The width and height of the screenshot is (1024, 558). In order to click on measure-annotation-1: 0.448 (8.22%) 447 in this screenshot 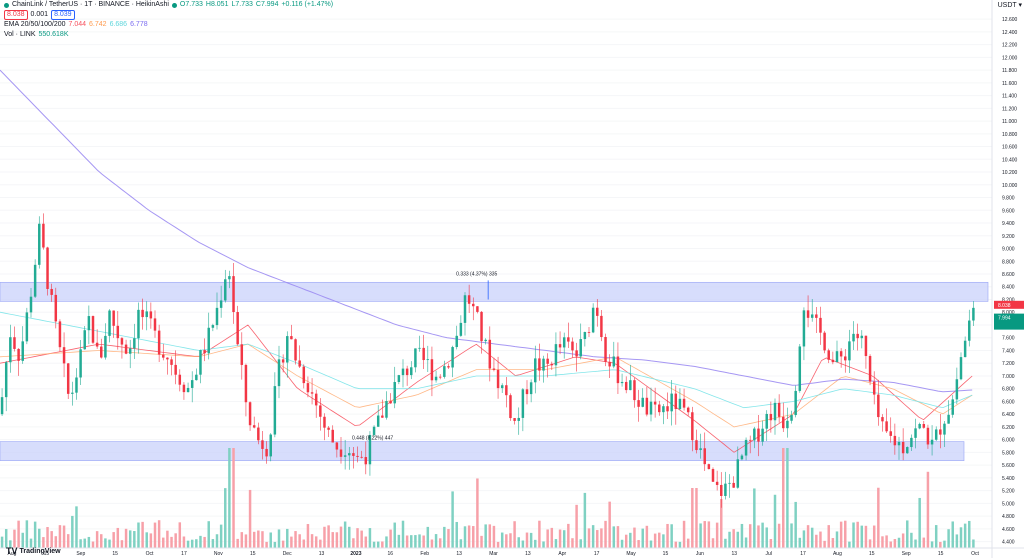, I will do `click(372, 439)`.